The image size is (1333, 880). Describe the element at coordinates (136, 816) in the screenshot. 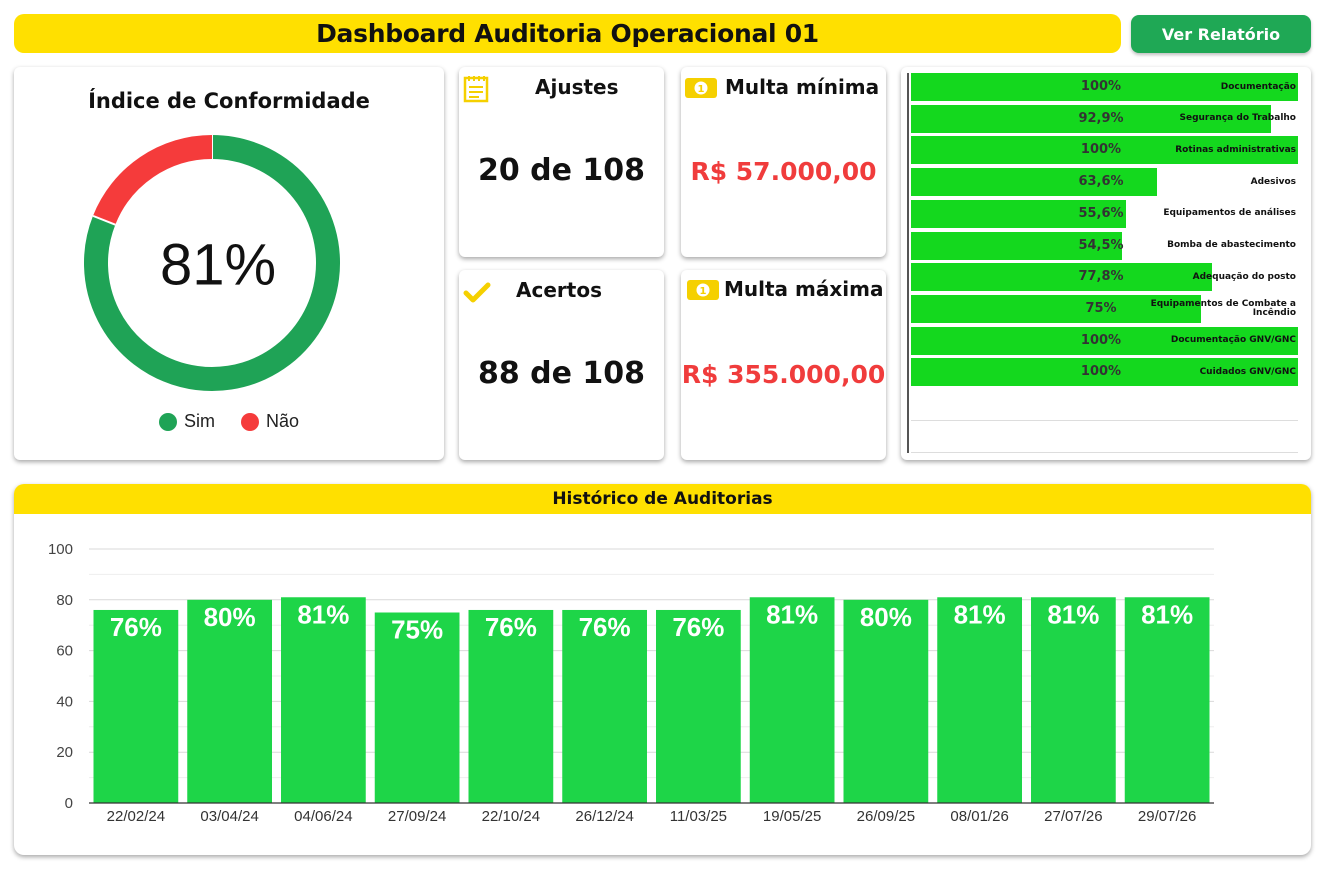

I see `history-x-tick-label: 22/02/24` at that location.